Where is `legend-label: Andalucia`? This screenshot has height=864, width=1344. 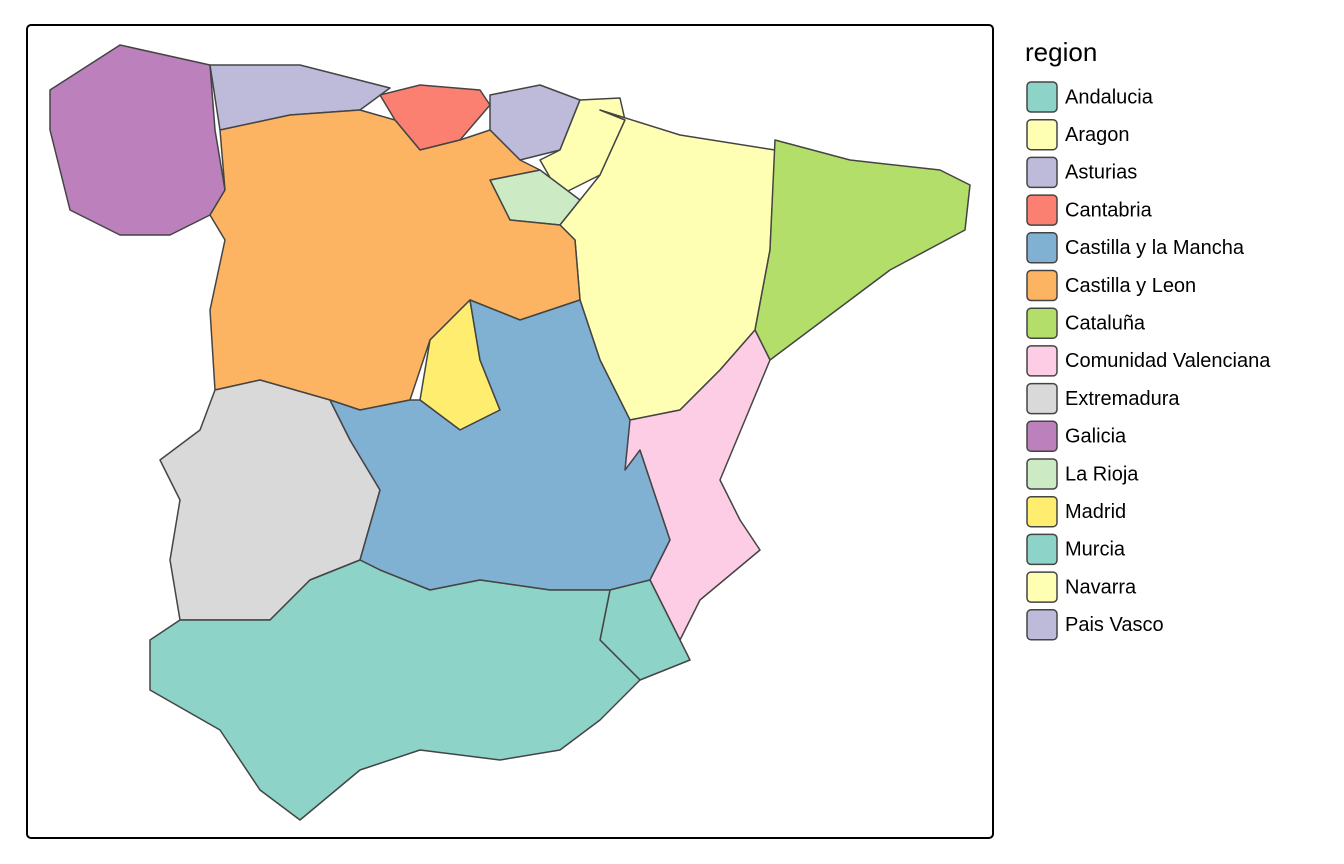 legend-label: Andalucia is located at coordinates (1109, 97).